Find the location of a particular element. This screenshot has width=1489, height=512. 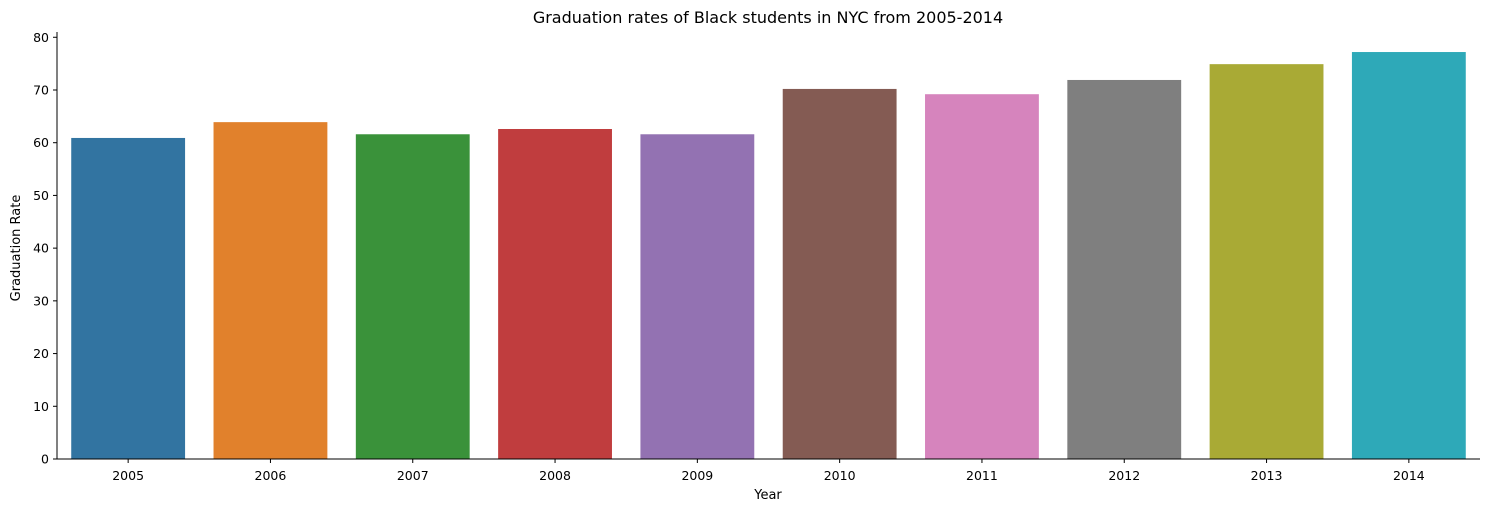

x-tick-label: 2014 is located at coordinates (1409, 475).